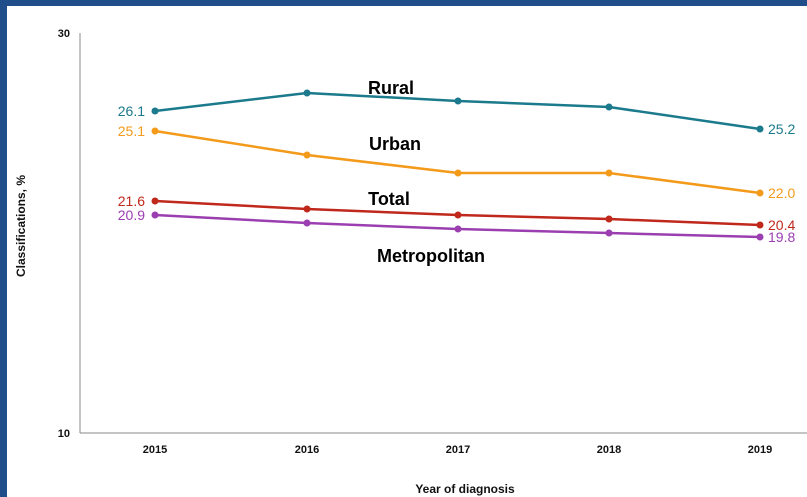  What do you see at coordinates (3, 248) in the screenshot?
I see `frame-border-left` at bounding box center [3, 248].